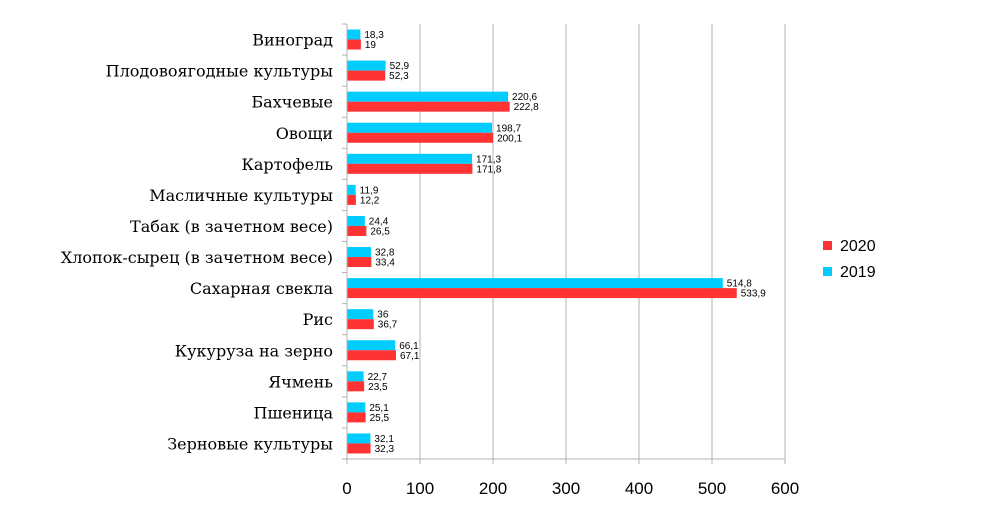  I want to click on category-label: Зерновые культуры, so click(250, 443).